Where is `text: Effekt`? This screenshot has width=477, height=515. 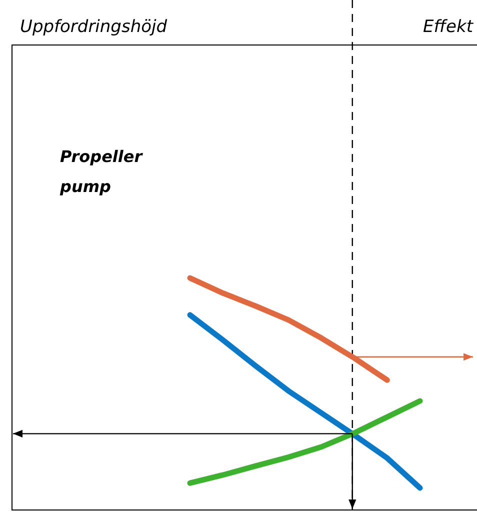 text: Effekt is located at coordinates (448, 27).